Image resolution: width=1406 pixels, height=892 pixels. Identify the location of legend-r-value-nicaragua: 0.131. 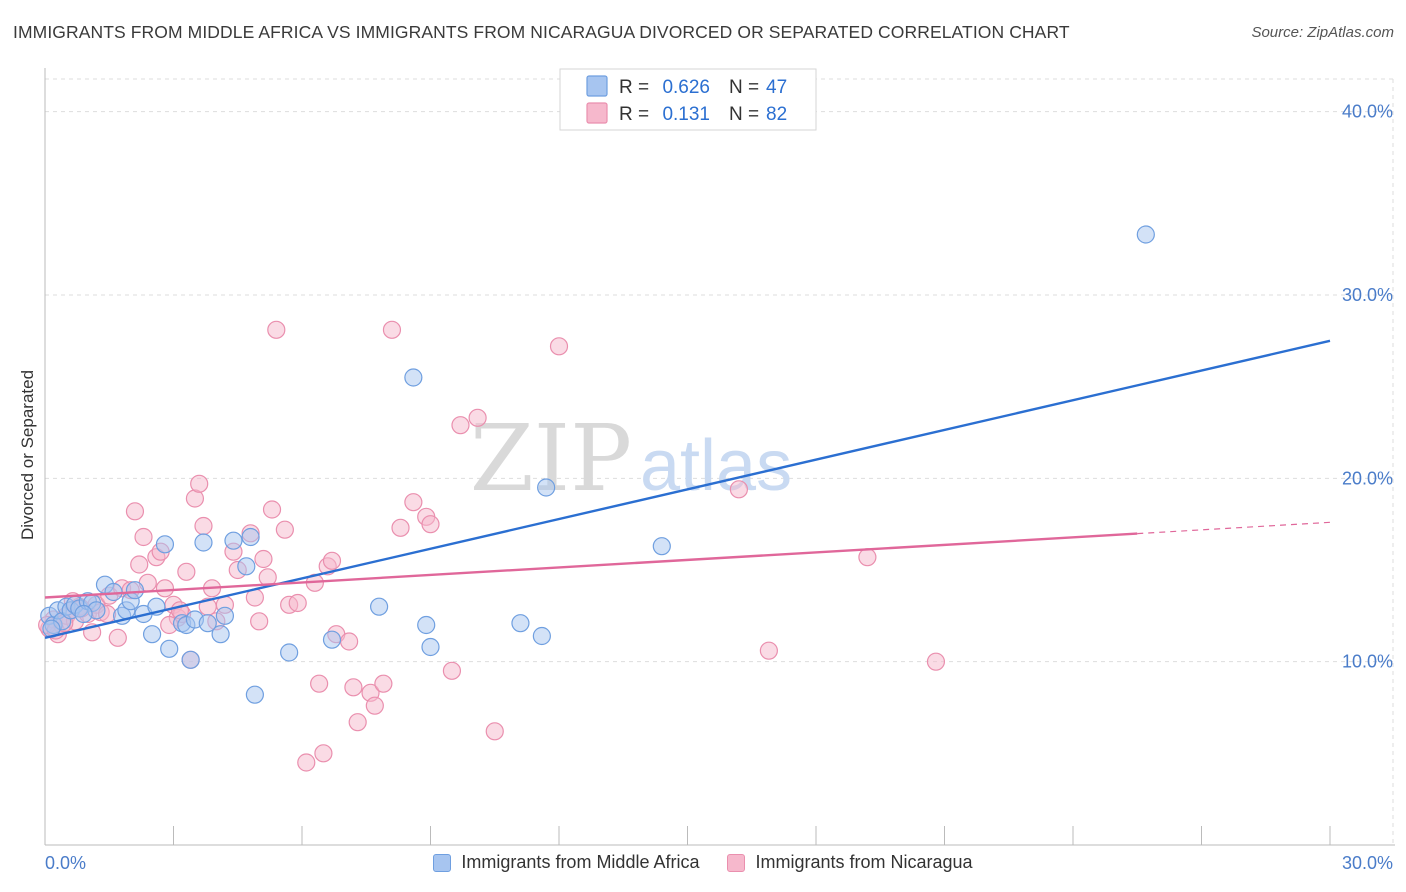
(686, 114).